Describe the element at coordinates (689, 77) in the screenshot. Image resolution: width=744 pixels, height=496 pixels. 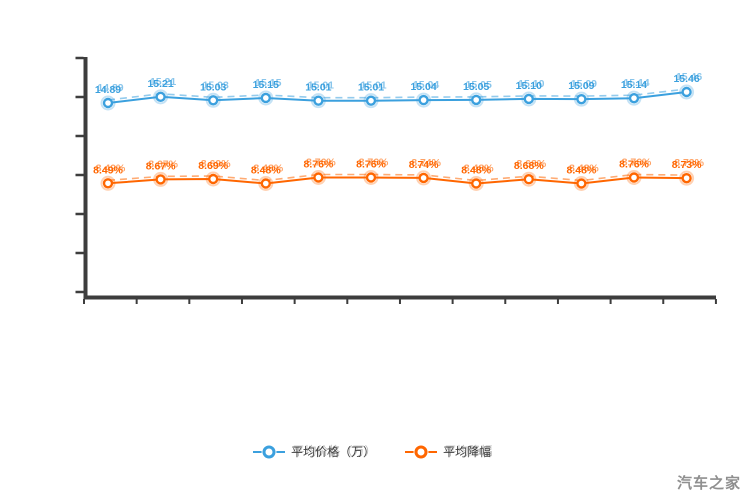
I see `data-label-ghost: 15.46` at that location.